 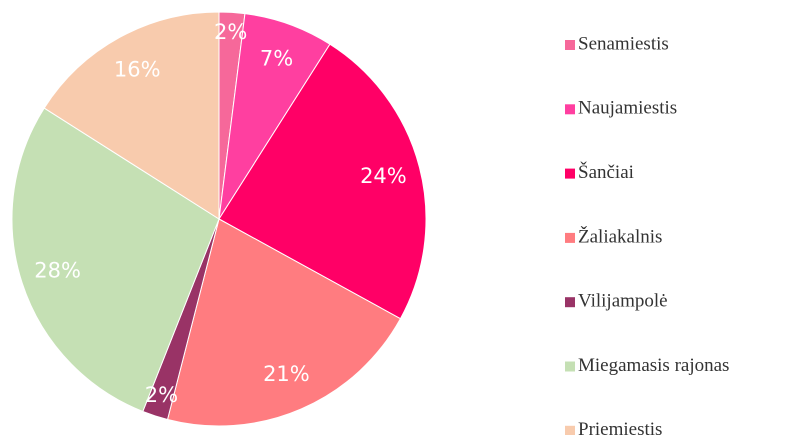 What do you see at coordinates (620, 427) in the screenshot?
I see `legend-label: Priemiestis` at bounding box center [620, 427].